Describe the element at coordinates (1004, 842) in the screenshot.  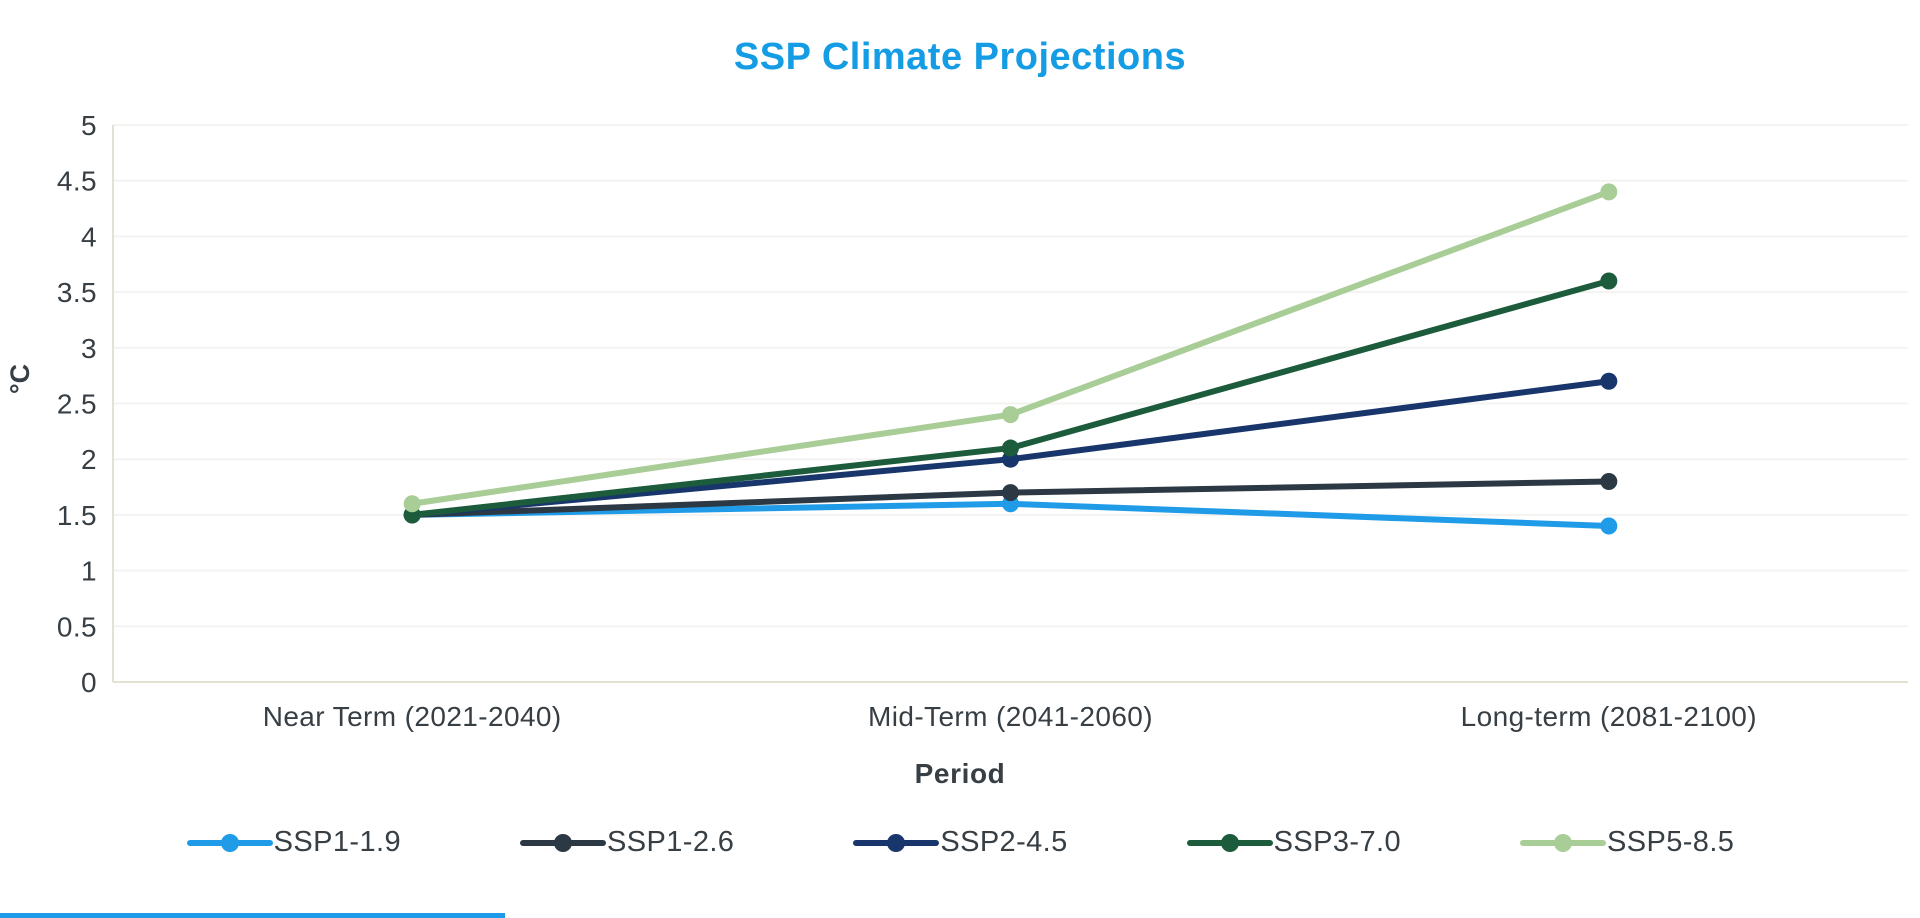
I see `legend-label: SSP2-4.5` at that location.